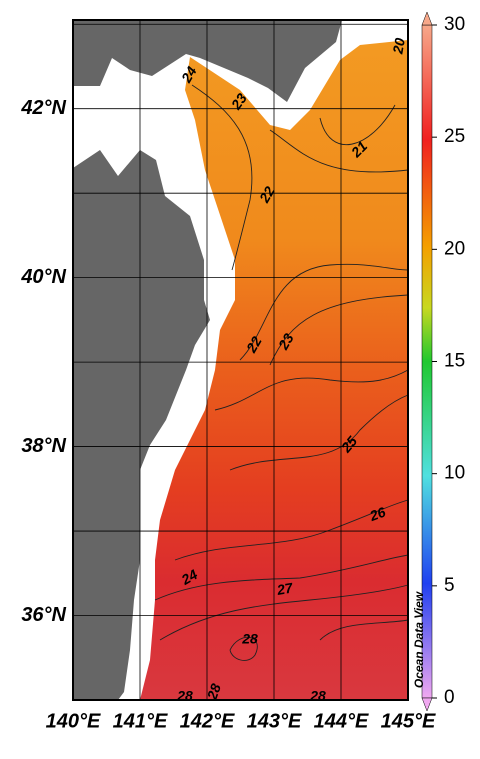 This screenshot has width=480, height=759. I want to click on watermark: Ocean Data View, so click(419, 639).